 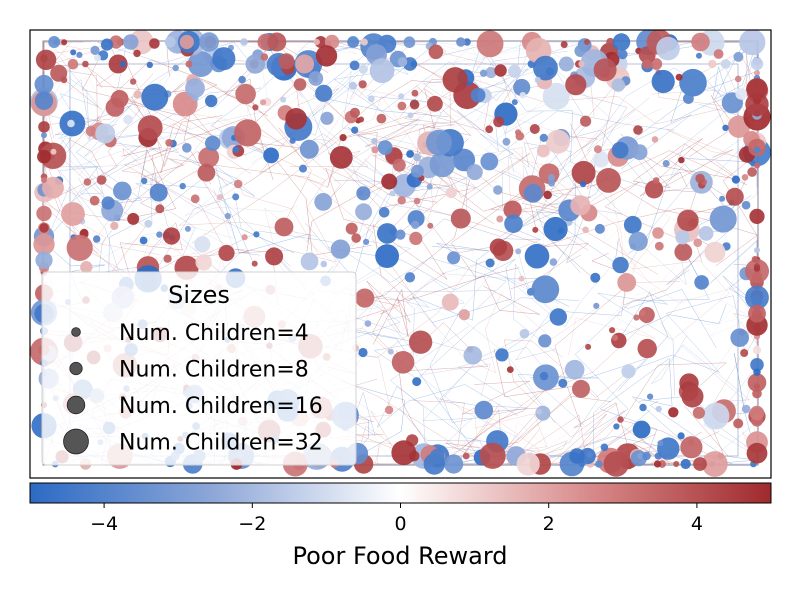 I want to click on legend-entry-label: Num. Children=8, so click(x=214, y=370).